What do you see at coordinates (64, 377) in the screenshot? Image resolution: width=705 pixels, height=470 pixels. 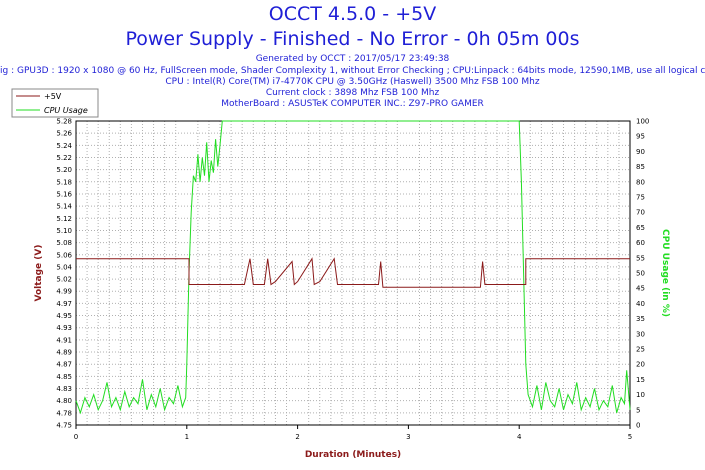 I see `y-tick-label: 4.85` at bounding box center [64, 377].